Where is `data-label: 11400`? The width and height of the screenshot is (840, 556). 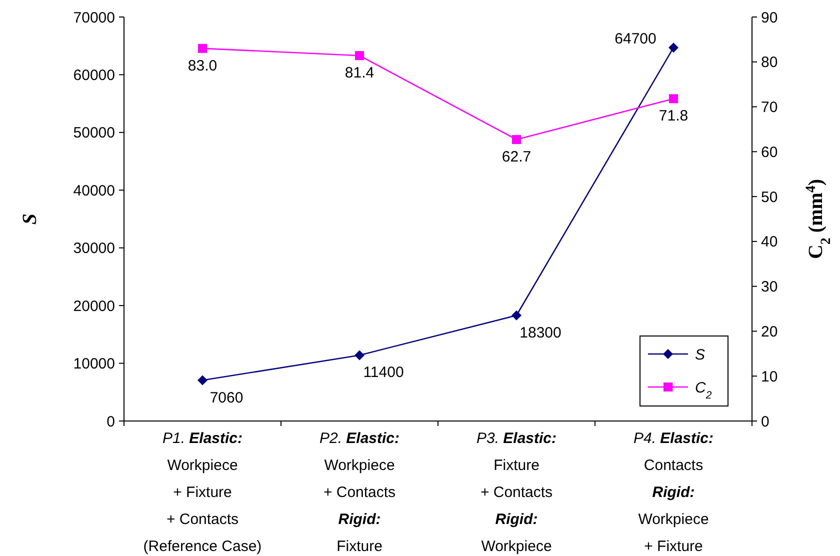
data-label: 11400 is located at coordinates (383, 373).